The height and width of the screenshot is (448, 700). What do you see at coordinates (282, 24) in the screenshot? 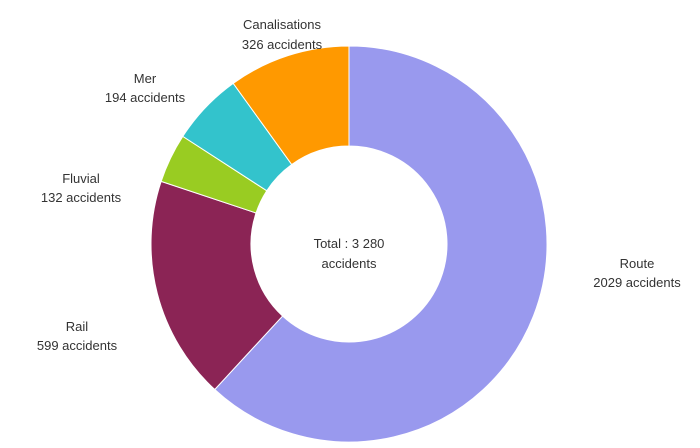
I see `slice-name-label: Canalisations` at bounding box center [282, 24].